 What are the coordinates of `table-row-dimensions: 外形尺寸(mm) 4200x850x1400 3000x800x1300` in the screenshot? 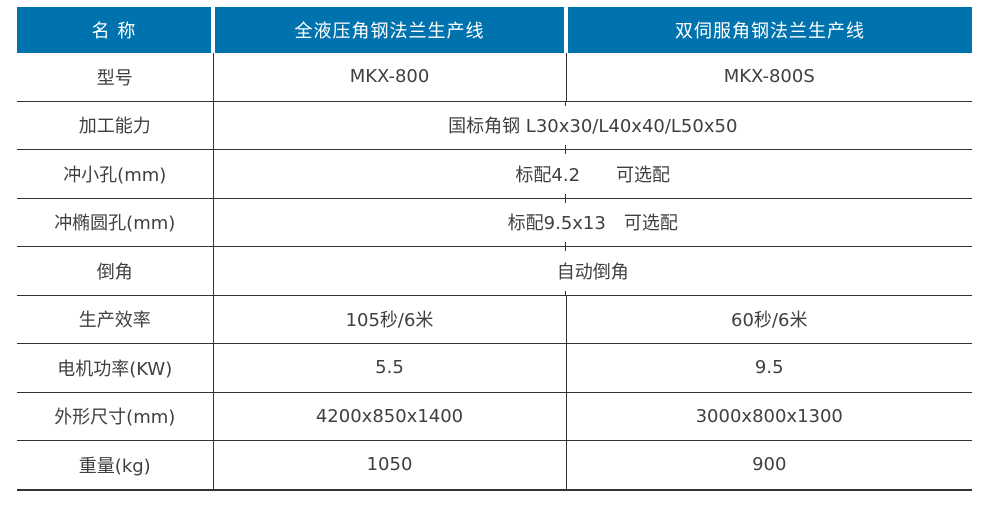 It's located at (494, 416).